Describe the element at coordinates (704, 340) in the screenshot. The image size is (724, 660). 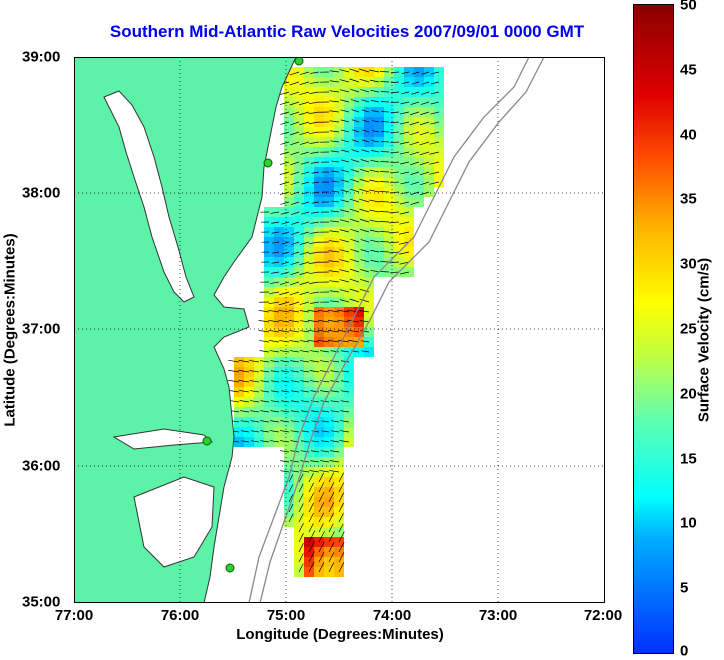
I see `colorbar-label: Surface Velocity (cm/s)` at that location.